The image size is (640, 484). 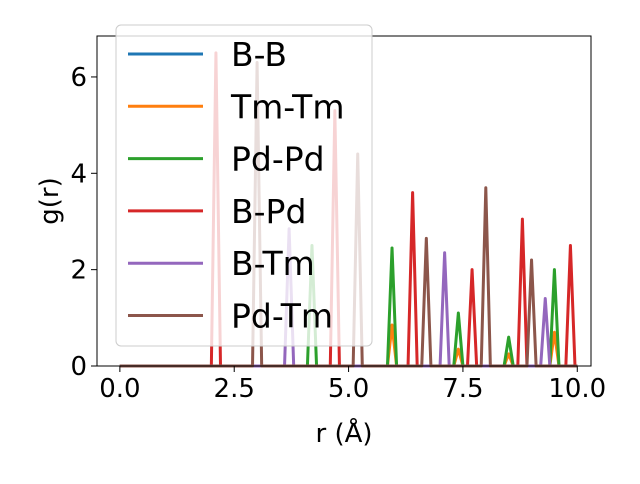 What do you see at coordinates (119, 389) in the screenshot?
I see `x-tick-label: 0.0` at bounding box center [119, 389].